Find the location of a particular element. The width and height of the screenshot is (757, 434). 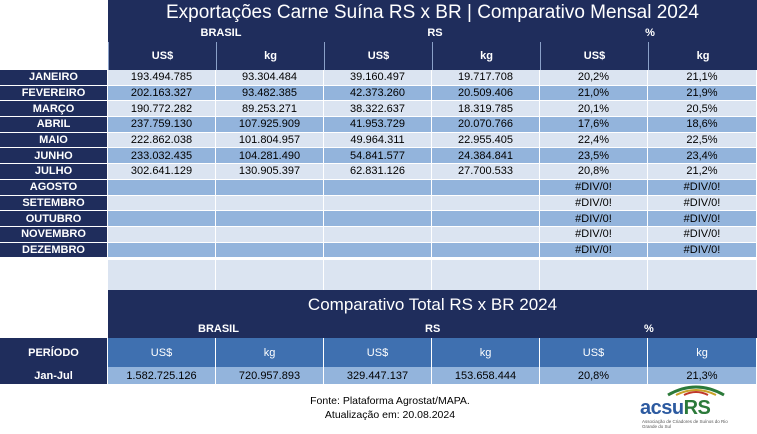

table-cell: 22,4% is located at coordinates (594, 140).